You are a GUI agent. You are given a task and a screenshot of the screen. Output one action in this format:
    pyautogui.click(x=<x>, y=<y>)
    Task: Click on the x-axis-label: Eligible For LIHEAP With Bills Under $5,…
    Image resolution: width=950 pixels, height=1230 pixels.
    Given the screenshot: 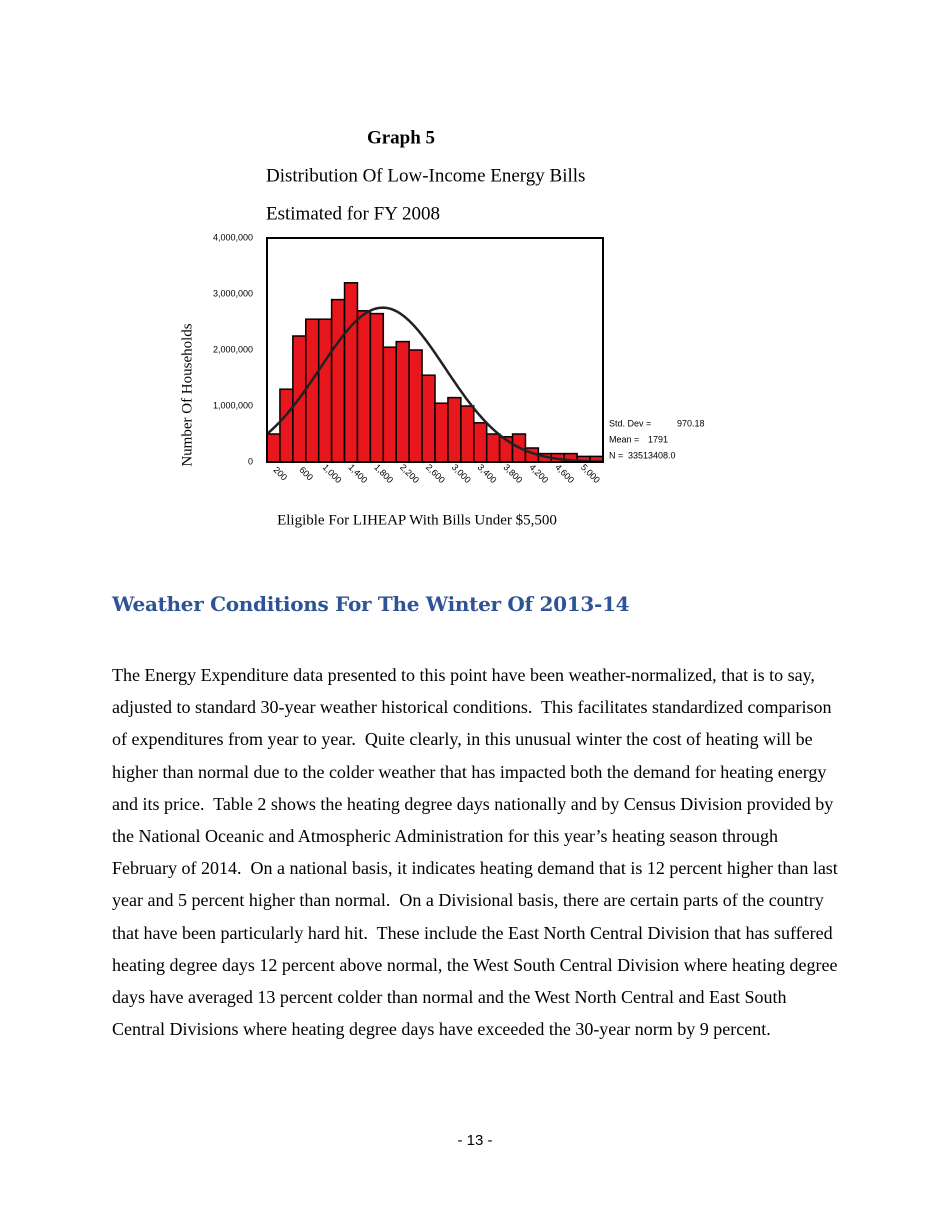 What is the action you would take?
    pyautogui.click(x=417, y=520)
    